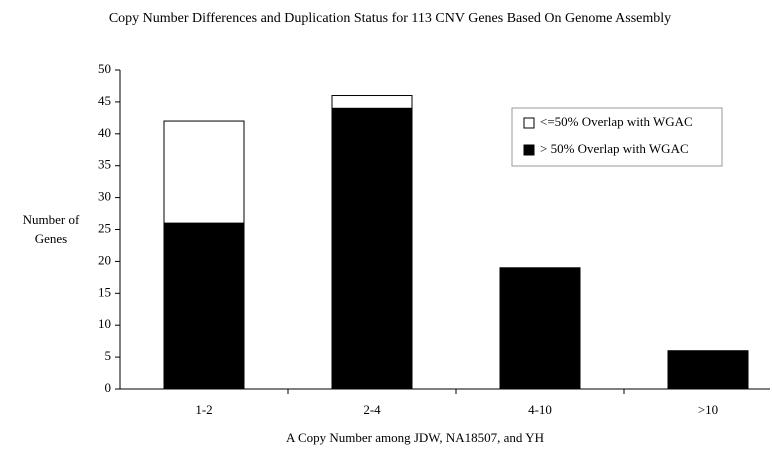  Describe the element at coordinates (51, 229) in the screenshot. I see `y-axis-label: Number of Genes` at that location.